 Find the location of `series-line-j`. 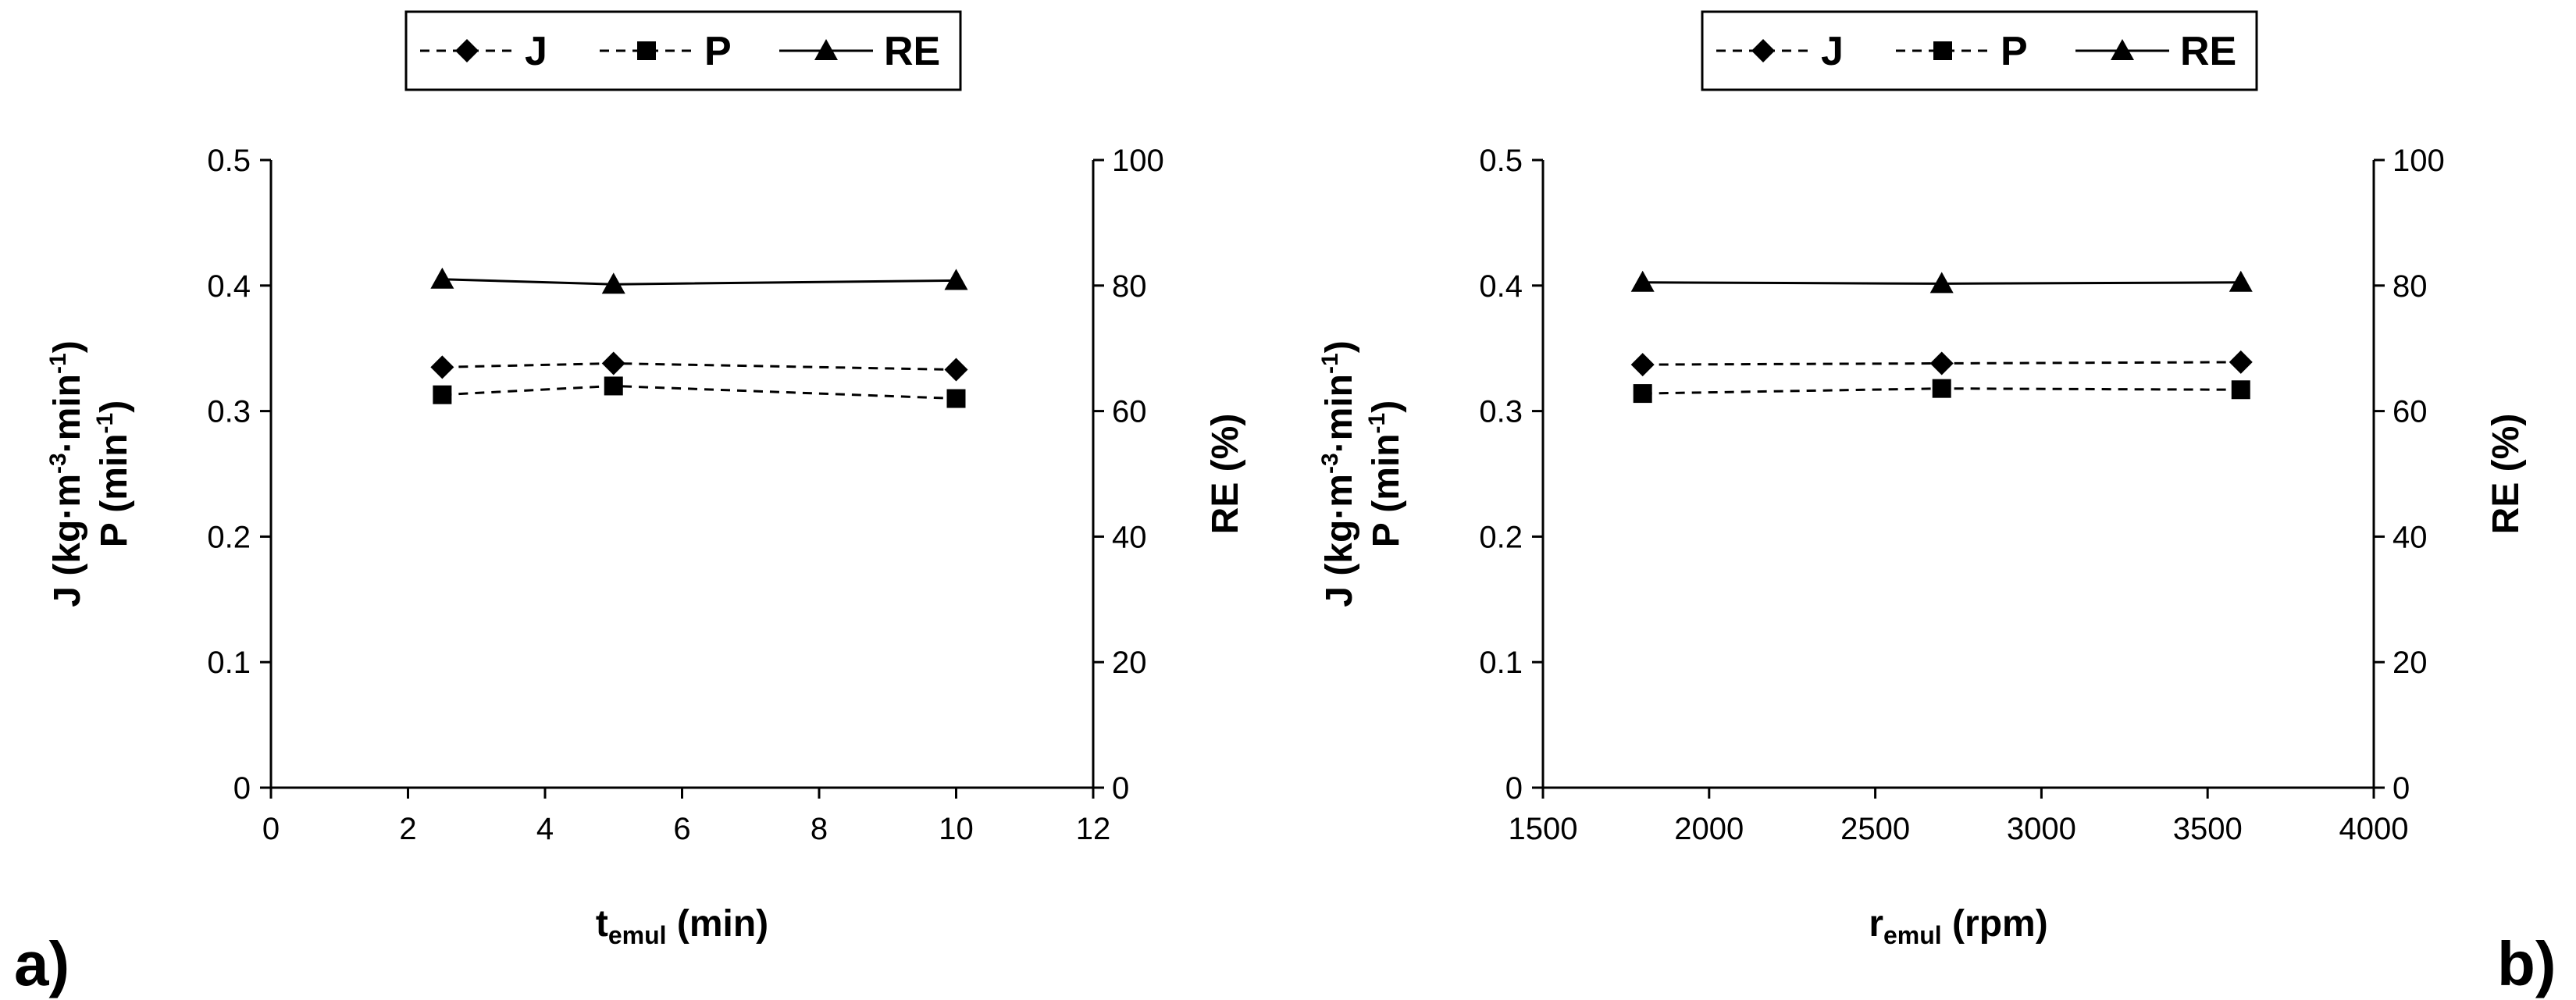

series-line-j is located at coordinates (699, 366).